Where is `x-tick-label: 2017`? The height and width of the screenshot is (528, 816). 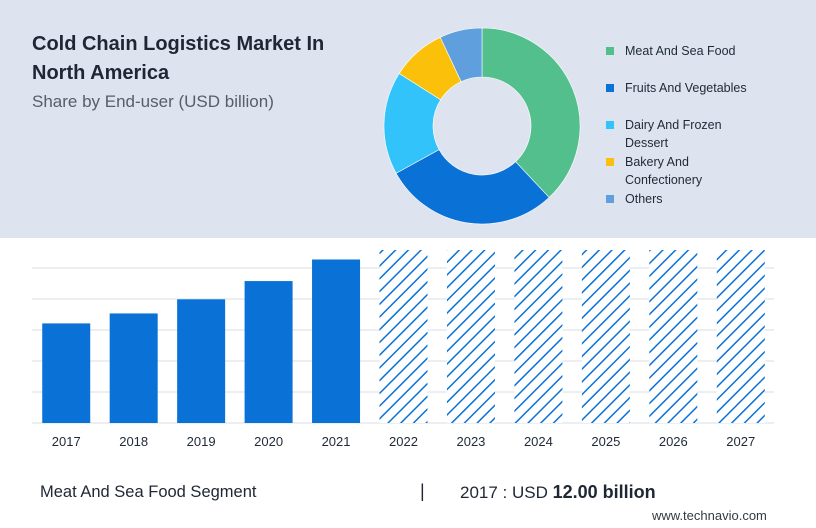 x-tick-label: 2017 is located at coordinates (66, 441).